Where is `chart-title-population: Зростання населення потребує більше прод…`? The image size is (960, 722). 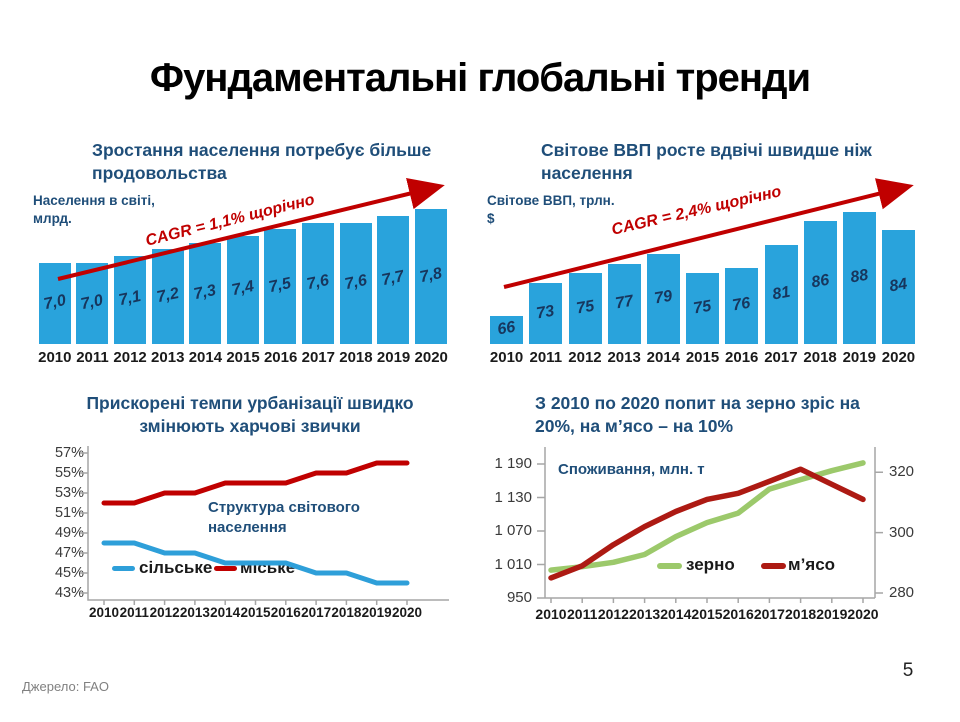
chart-title-population: Зростання населення потребує більше прод… is located at coordinates (277, 162).